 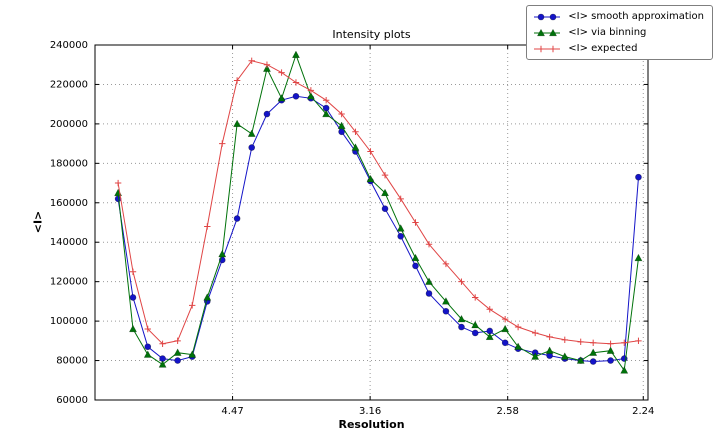 I want to click on legend-label-expected: <I> expected, so click(x=603, y=48).